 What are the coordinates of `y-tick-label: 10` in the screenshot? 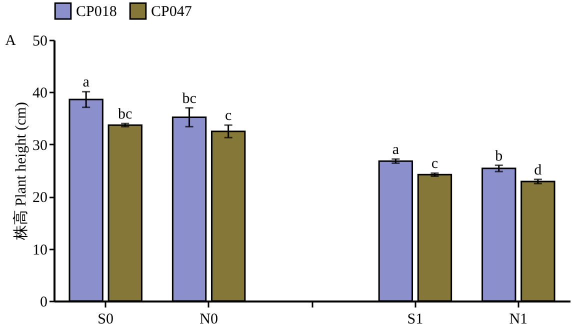 It's located at (40, 250).